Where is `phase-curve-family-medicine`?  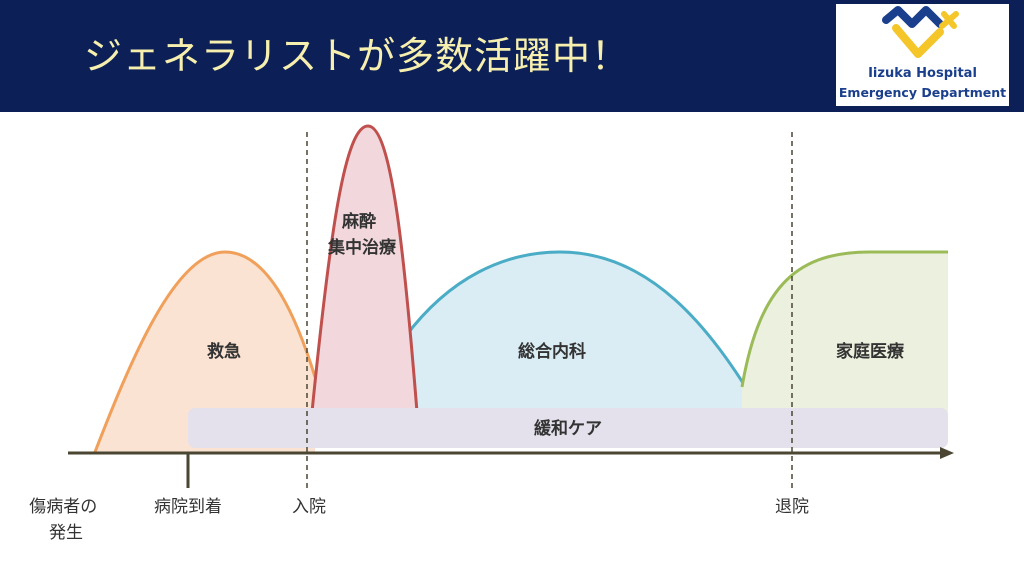
phase-curve-family-medicine is located at coordinates (845, 332).